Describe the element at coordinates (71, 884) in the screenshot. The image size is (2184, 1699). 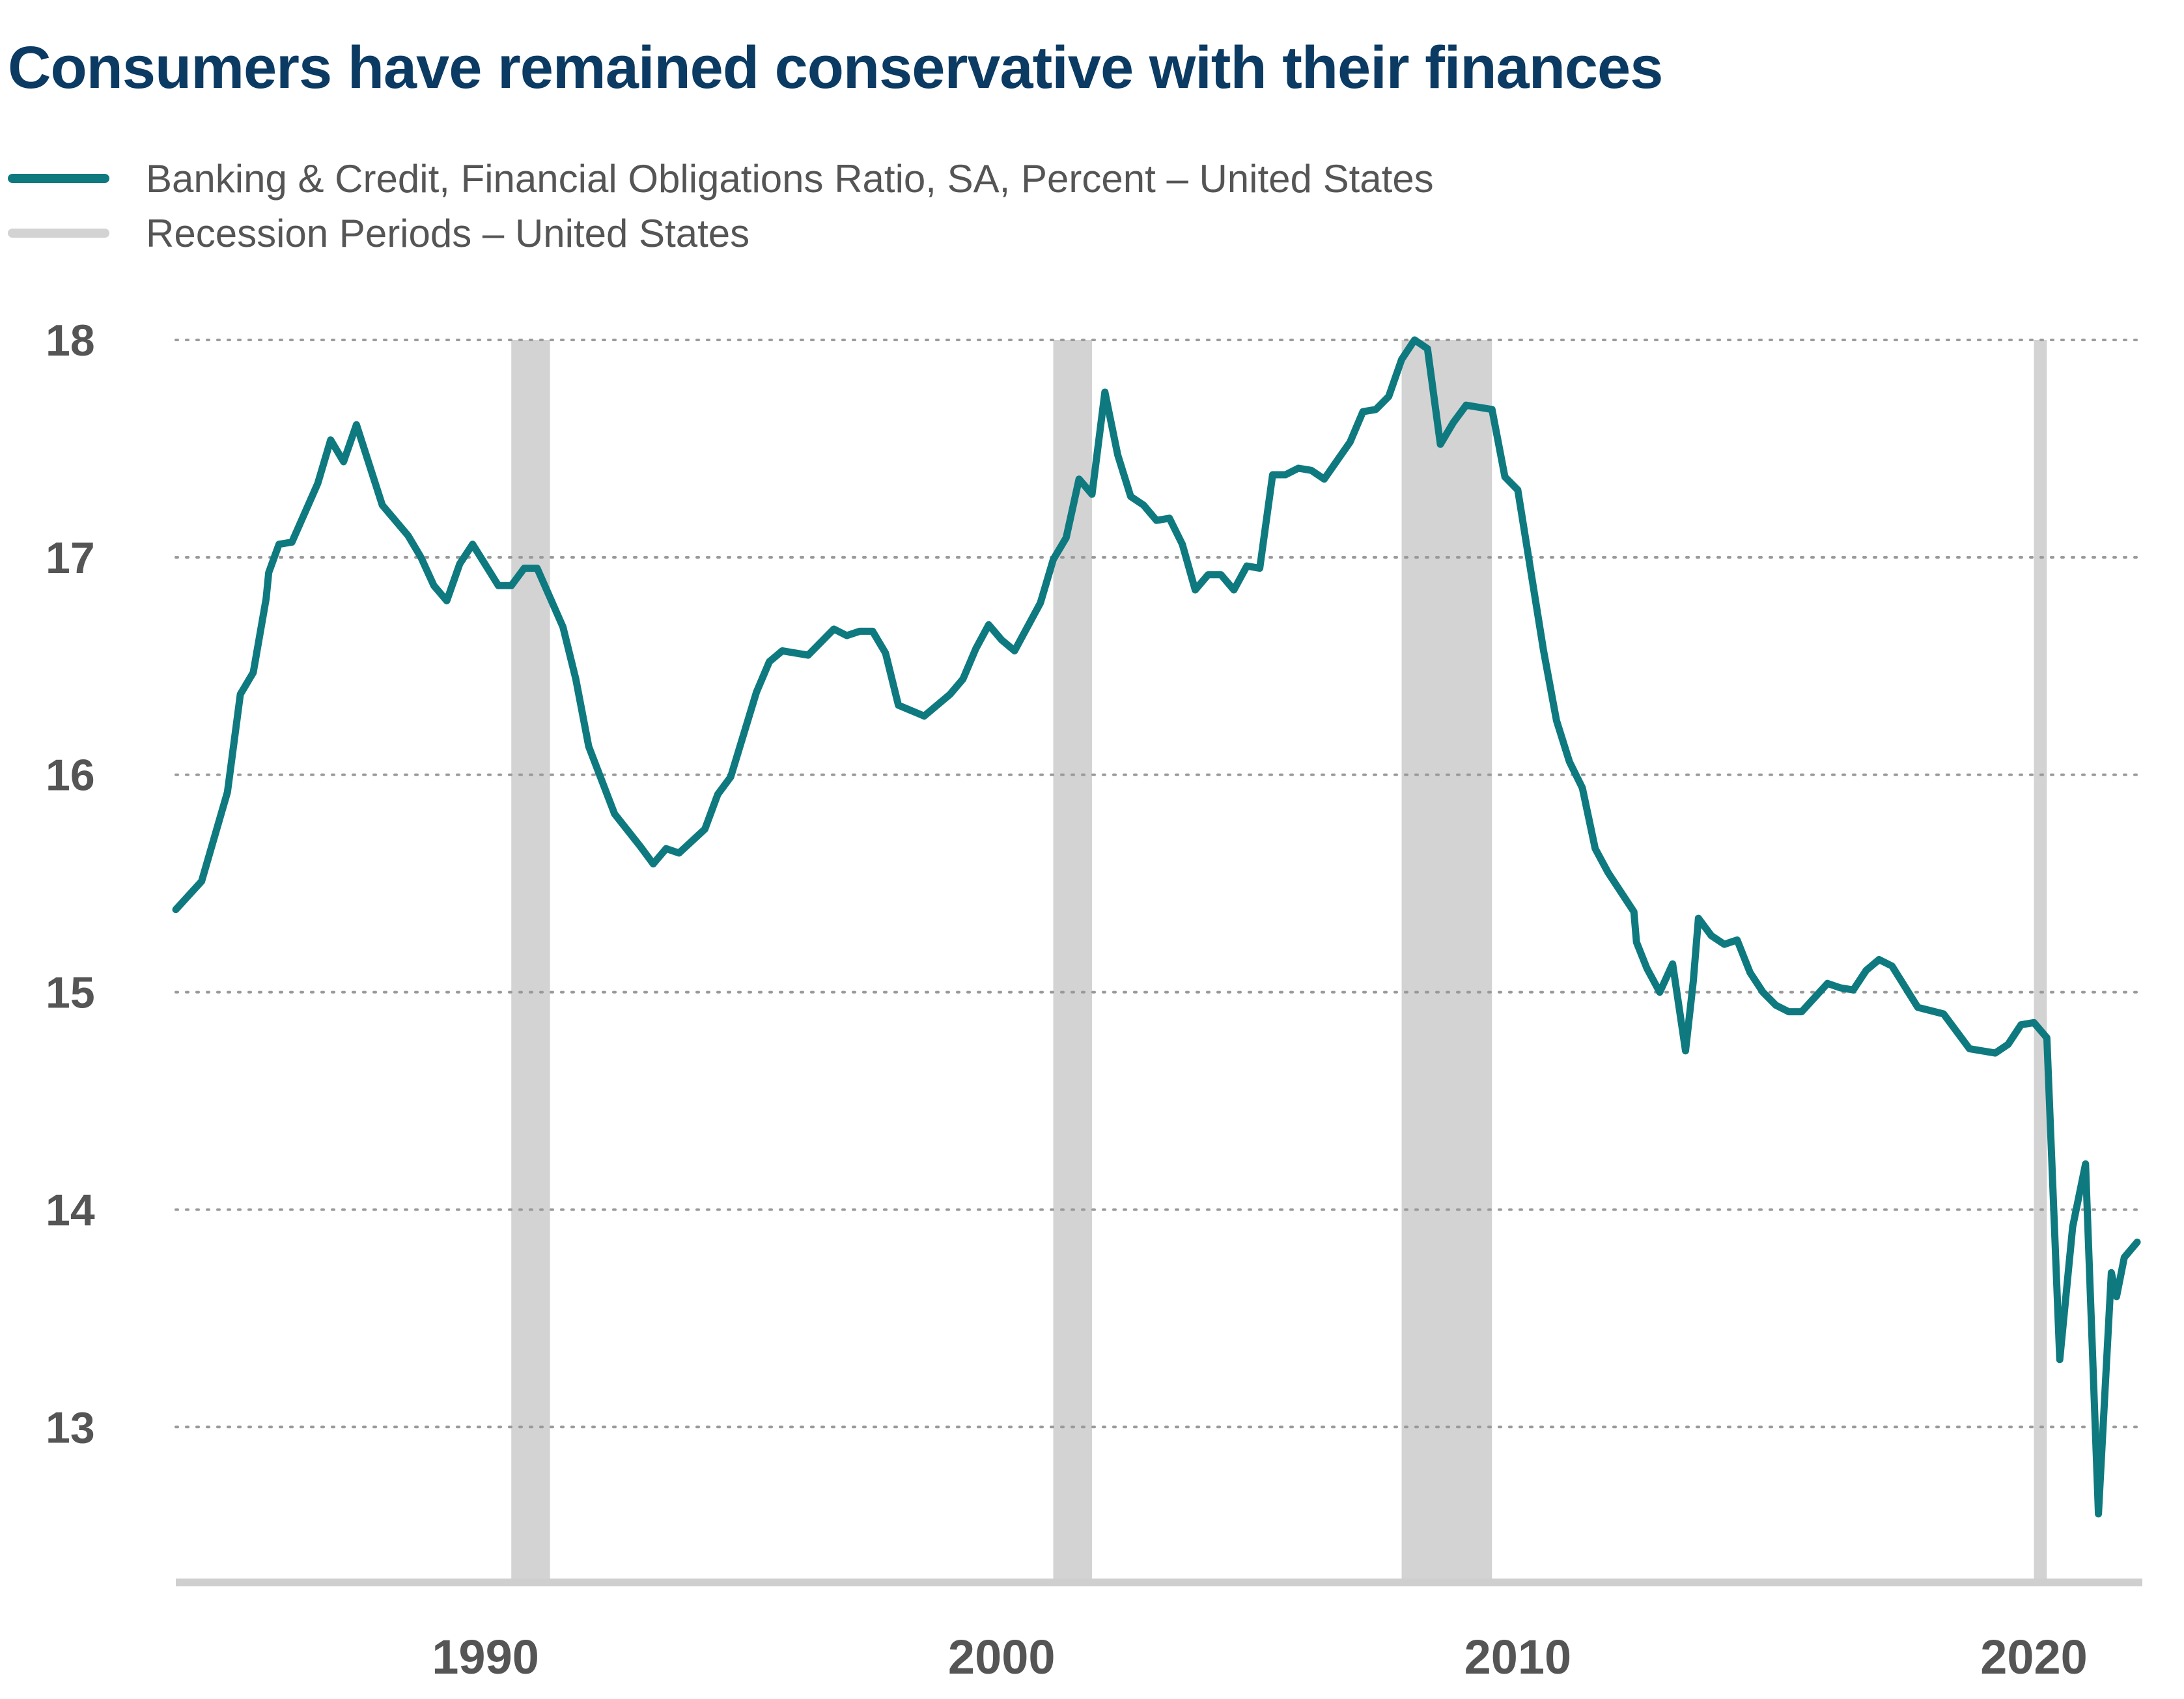
I see `y-axis-labels: 13 14 15 16 17 18` at that location.